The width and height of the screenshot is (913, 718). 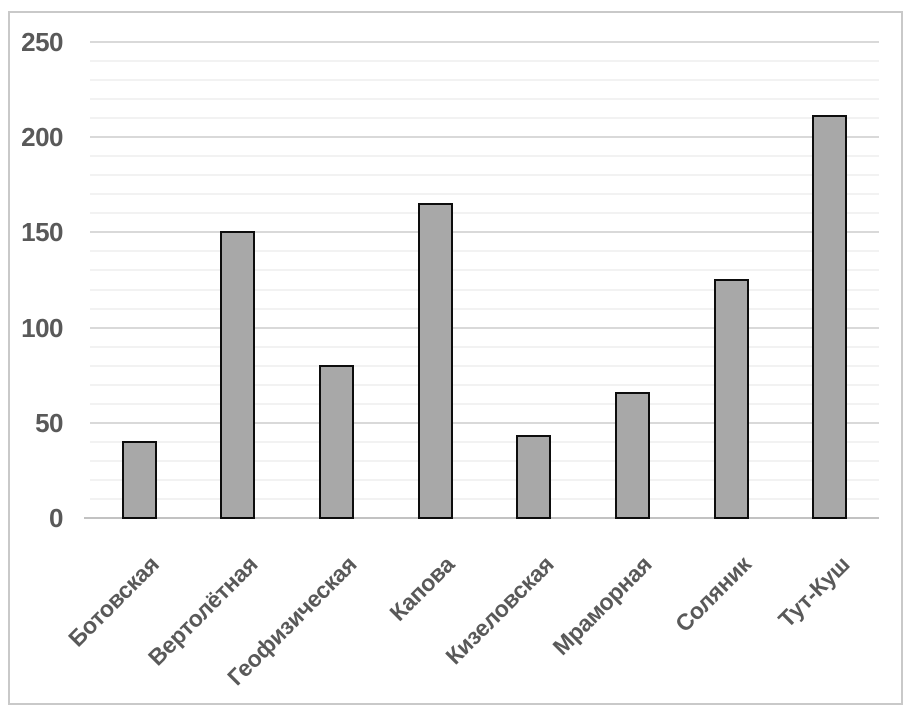 I want to click on y-axis-tick-label: 250, so click(x=42, y=41).